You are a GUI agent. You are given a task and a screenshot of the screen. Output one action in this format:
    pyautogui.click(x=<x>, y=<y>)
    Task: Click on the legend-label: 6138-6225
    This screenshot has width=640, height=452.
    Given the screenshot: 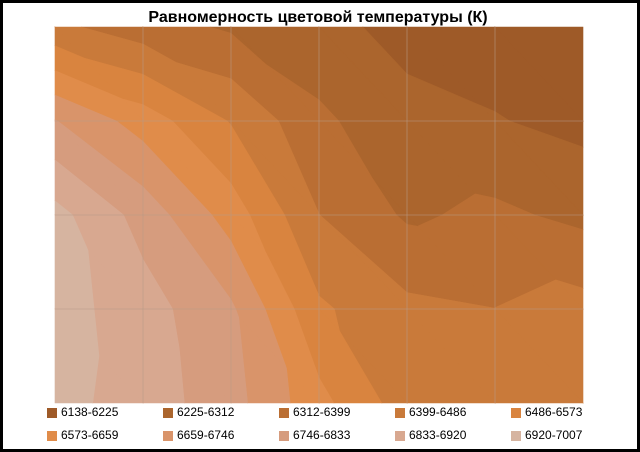 What is the action you would take?
    pyautogui.click(x=90, y=412)
    